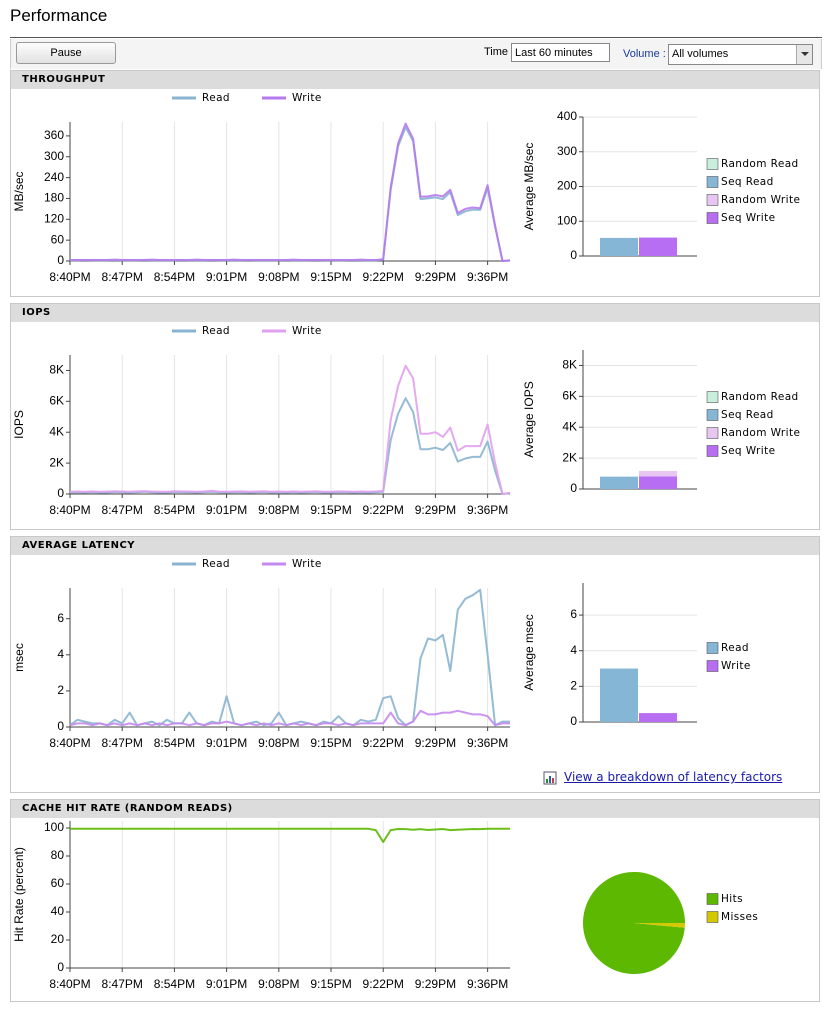 This screenshot has height=1013, width=831. What do you see at coordinates (644, 54) in the screenshot?
I see `volume-label: Volume :` at bounding box center [644, 54].